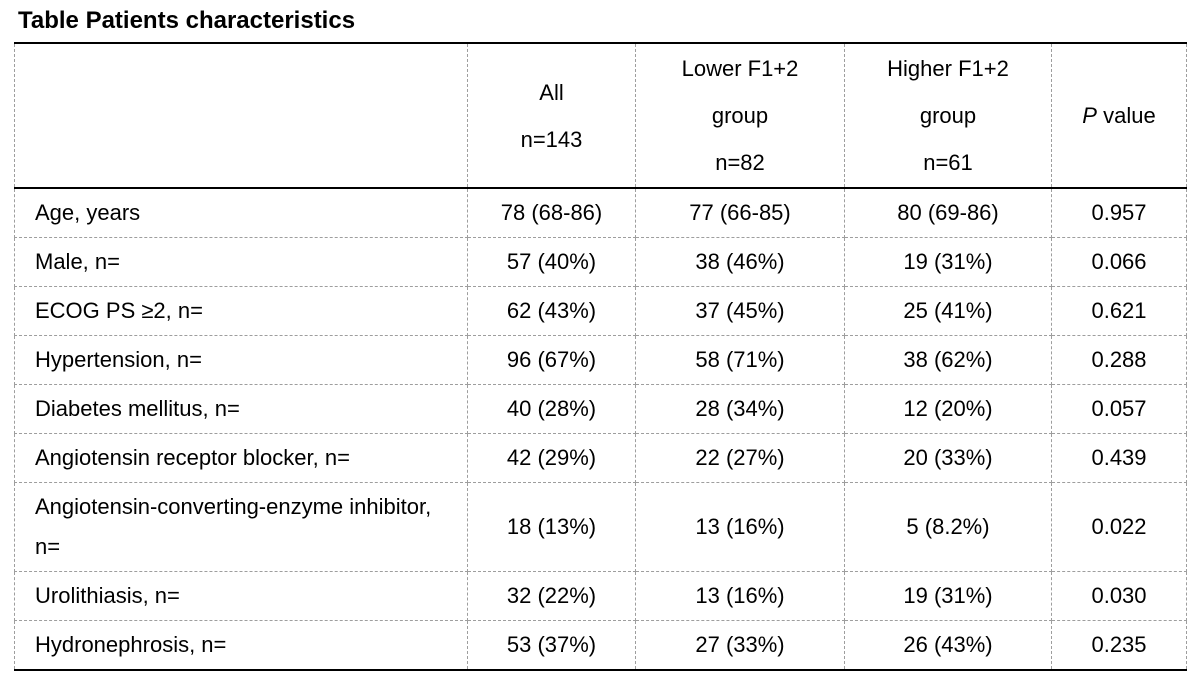 The width and height of the screenshot is (1203, 689). I want to click on value-cell-lower: 58 (71%), so click(740, 360).